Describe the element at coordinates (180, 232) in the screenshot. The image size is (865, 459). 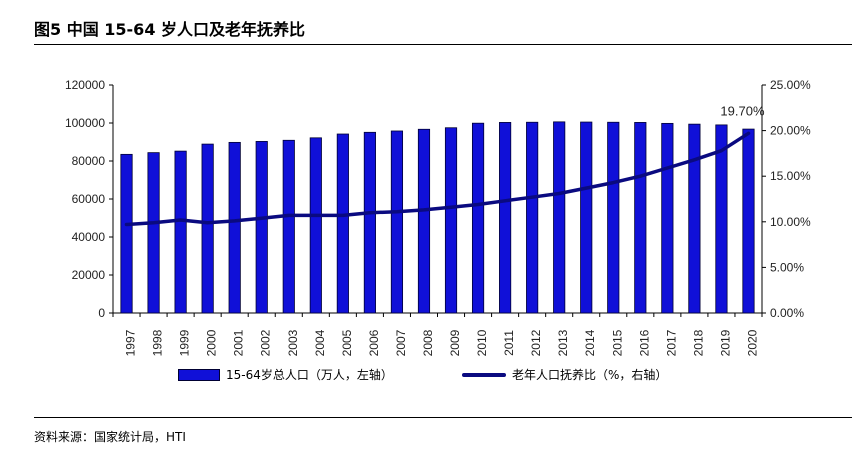
I see `bar-population-1999` at that location.